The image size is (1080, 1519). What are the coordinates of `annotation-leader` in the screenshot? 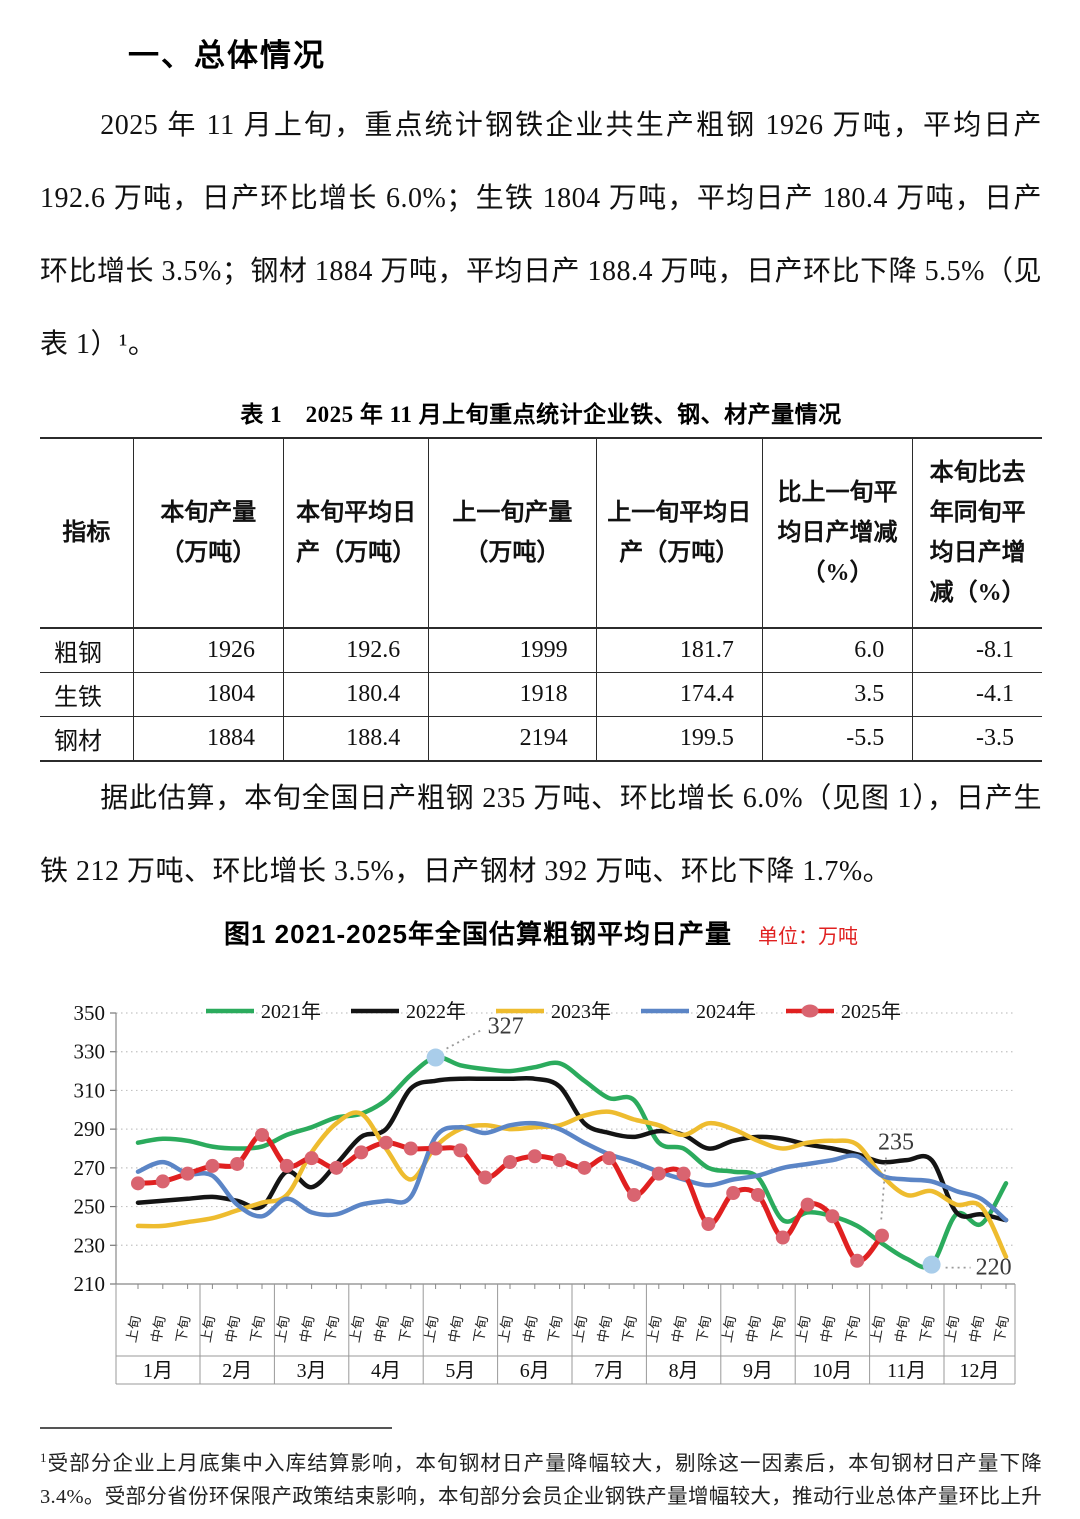 It's located at (883, 1190).